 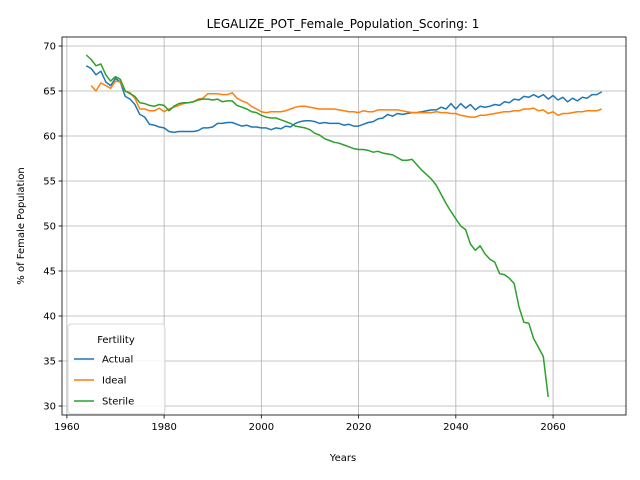 What do you see at coordinates (310, 424) in the screenshot?
I see `x-axis-ticks: 1960 1980 2000 2020 2040 2060` at bounding box center [310, 424].